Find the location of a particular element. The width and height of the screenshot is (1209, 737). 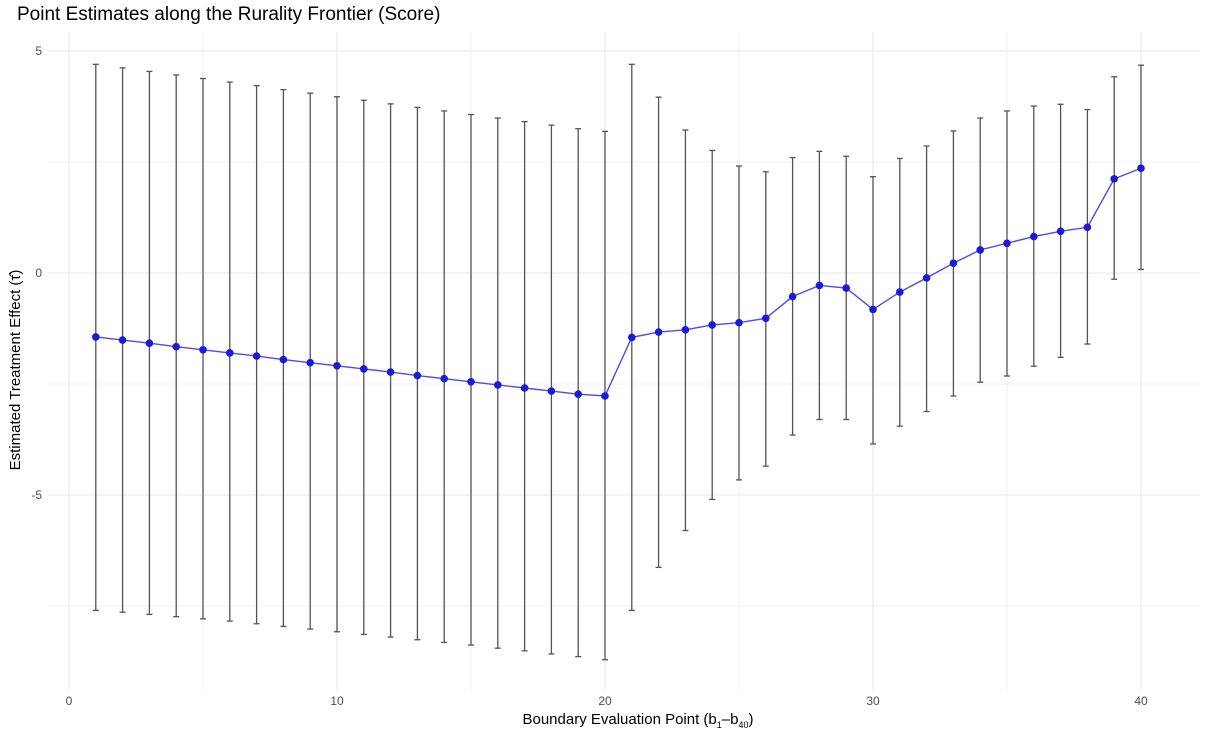

x-axis-title: Boundary Evaluation Point (b1–b40) is located at coordinates (637, 720).